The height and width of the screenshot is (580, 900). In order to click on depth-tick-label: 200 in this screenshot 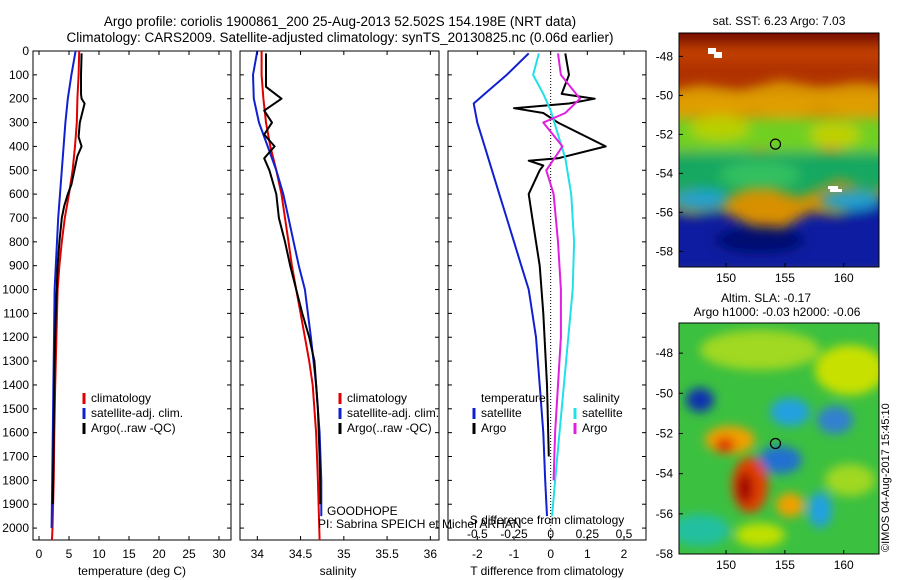, I will do `click(19, 99)`.